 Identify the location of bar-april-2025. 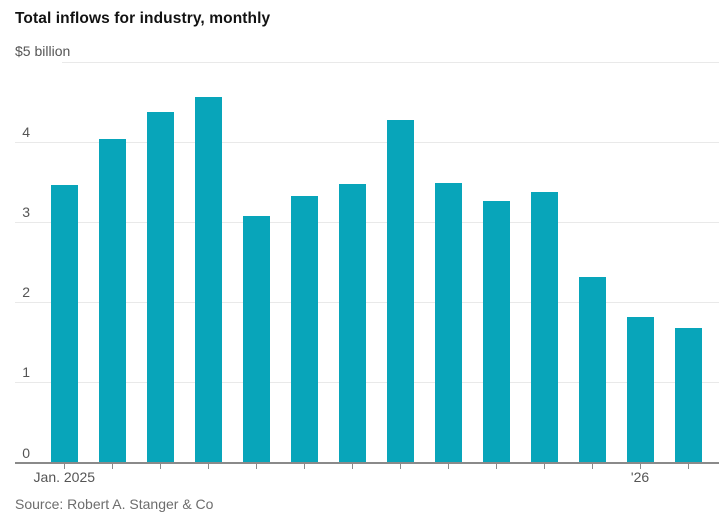
(208, 279).